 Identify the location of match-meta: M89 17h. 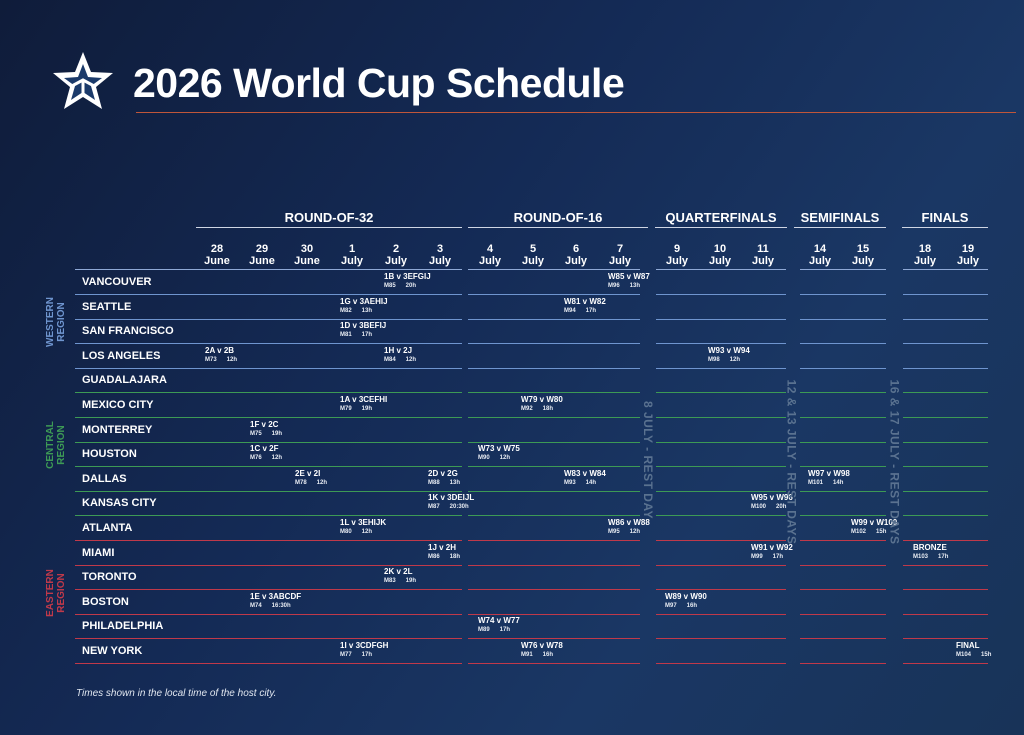
(494, 630).